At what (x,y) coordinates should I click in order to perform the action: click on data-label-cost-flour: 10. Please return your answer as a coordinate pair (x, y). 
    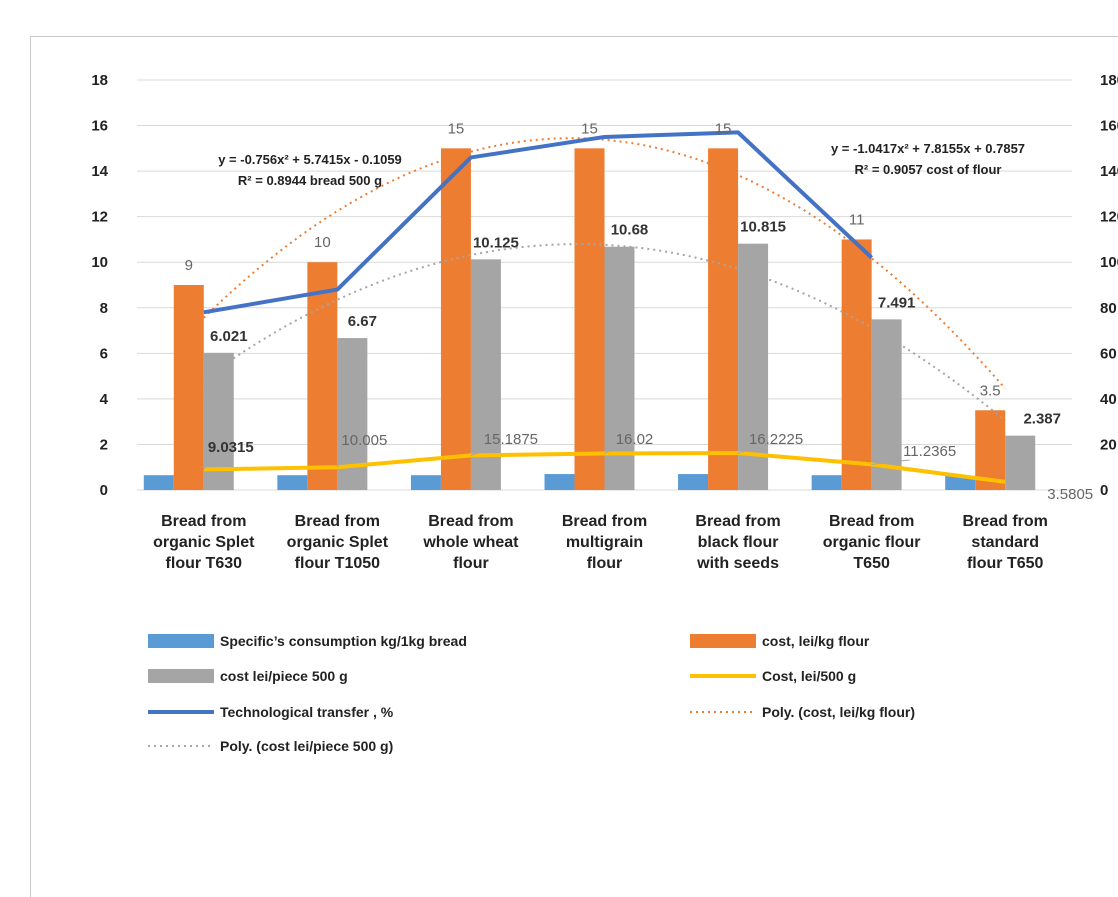
    Looking at the image, I should click on (322, 242).